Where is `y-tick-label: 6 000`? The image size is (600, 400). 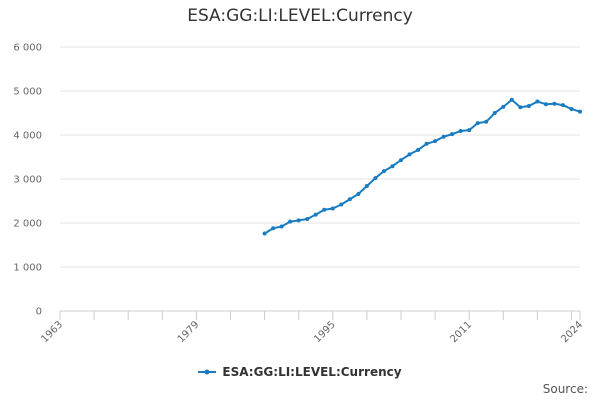 y-tick-label: 6 000 is located at coordinates (27, 48).